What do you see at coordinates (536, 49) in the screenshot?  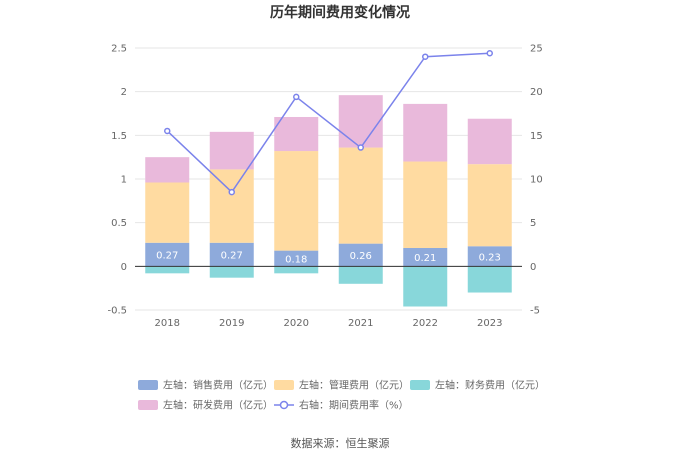 I see `right-tick-label: 25` at bounding box center [536, 49].